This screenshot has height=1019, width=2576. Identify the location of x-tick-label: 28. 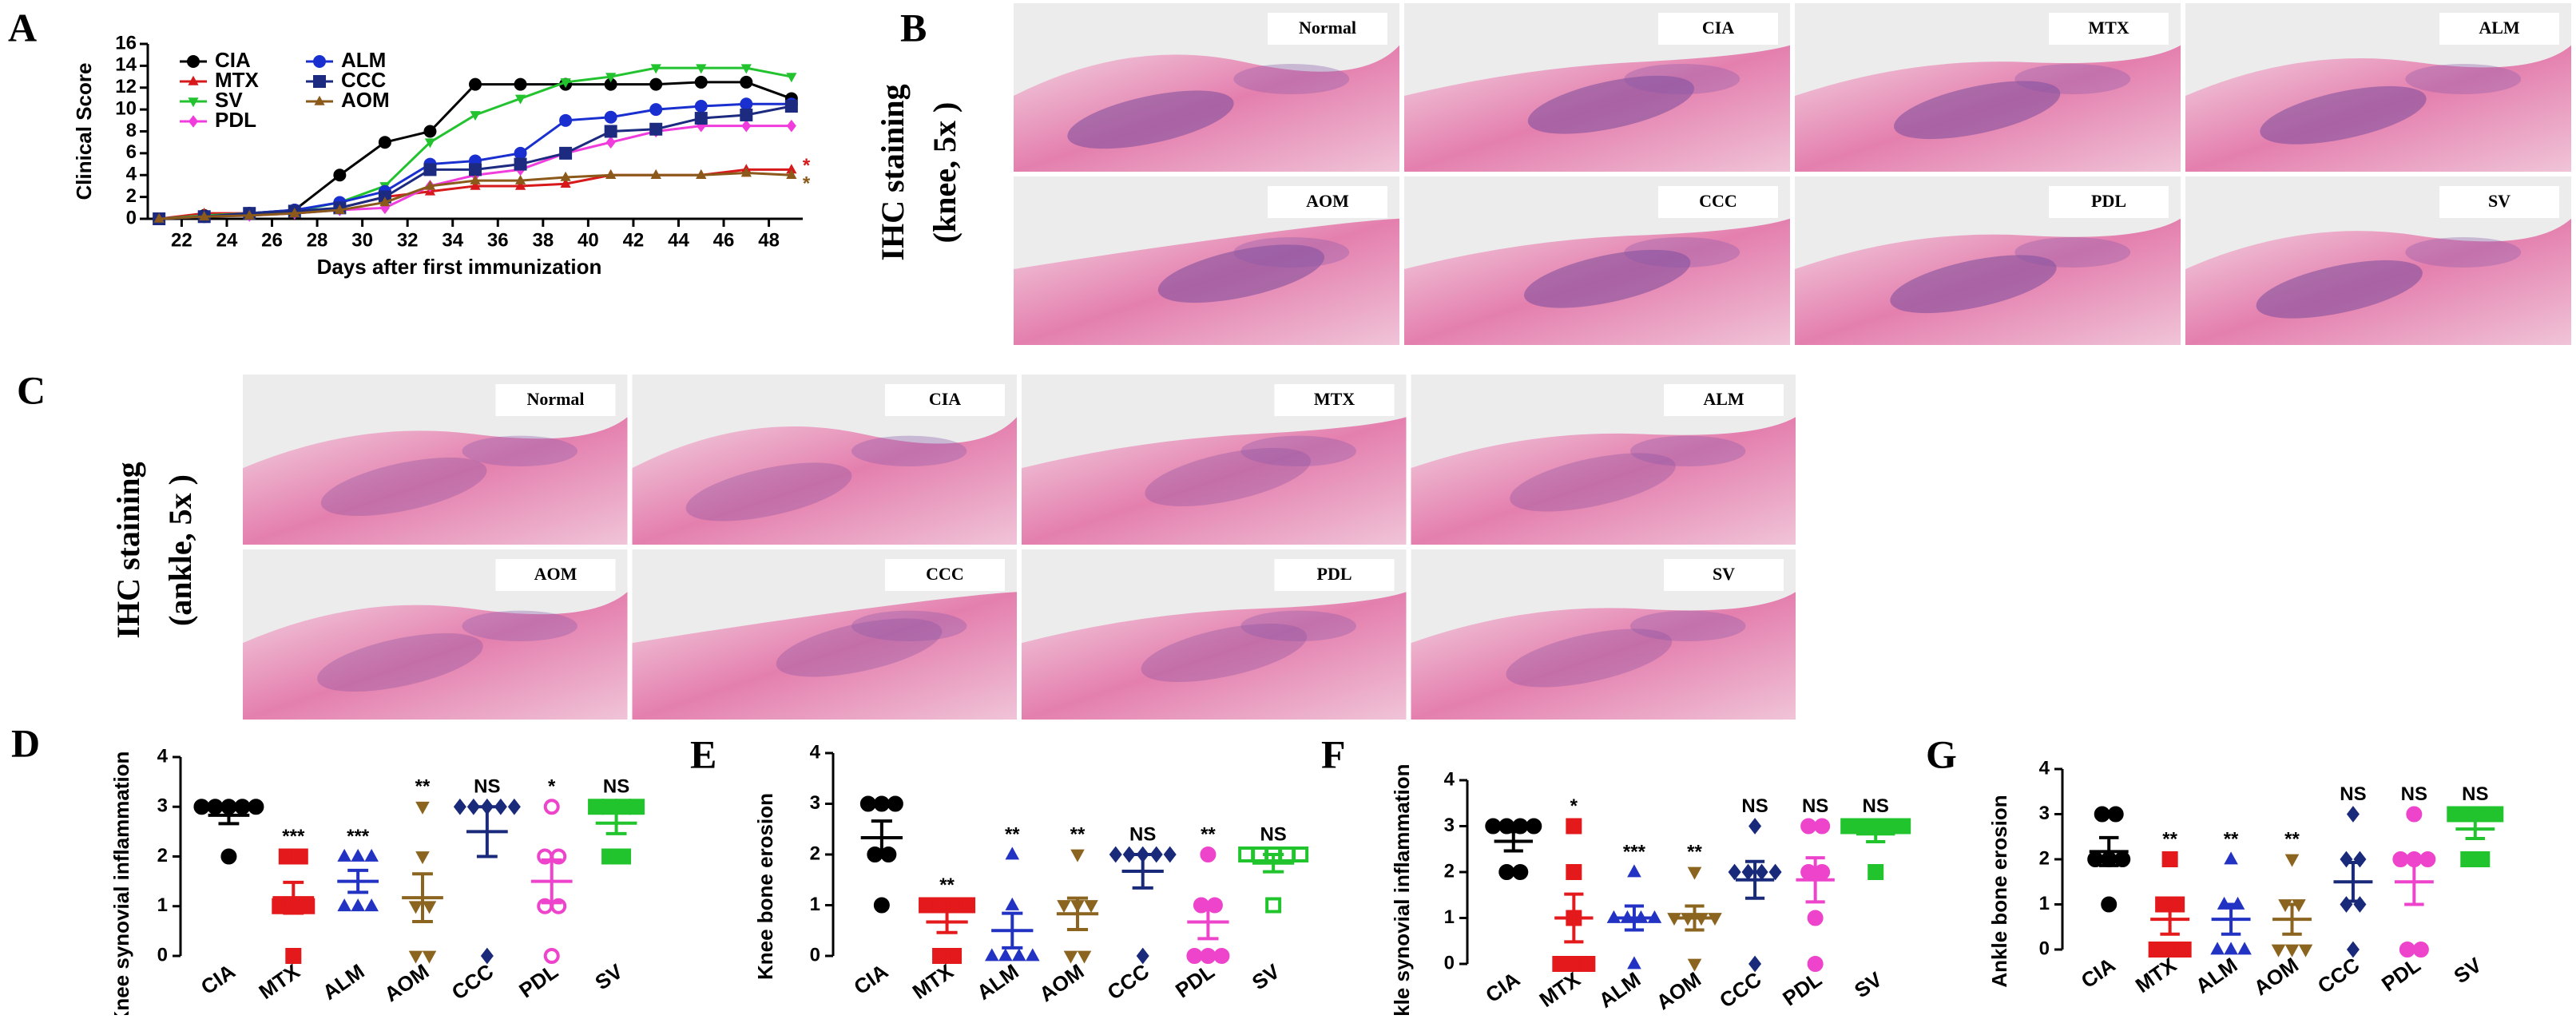
(317, 240).